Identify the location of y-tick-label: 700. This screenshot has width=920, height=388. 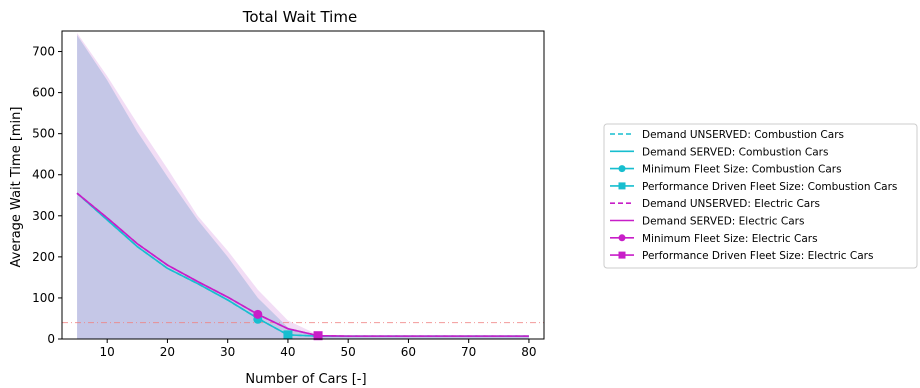
(43, 52).